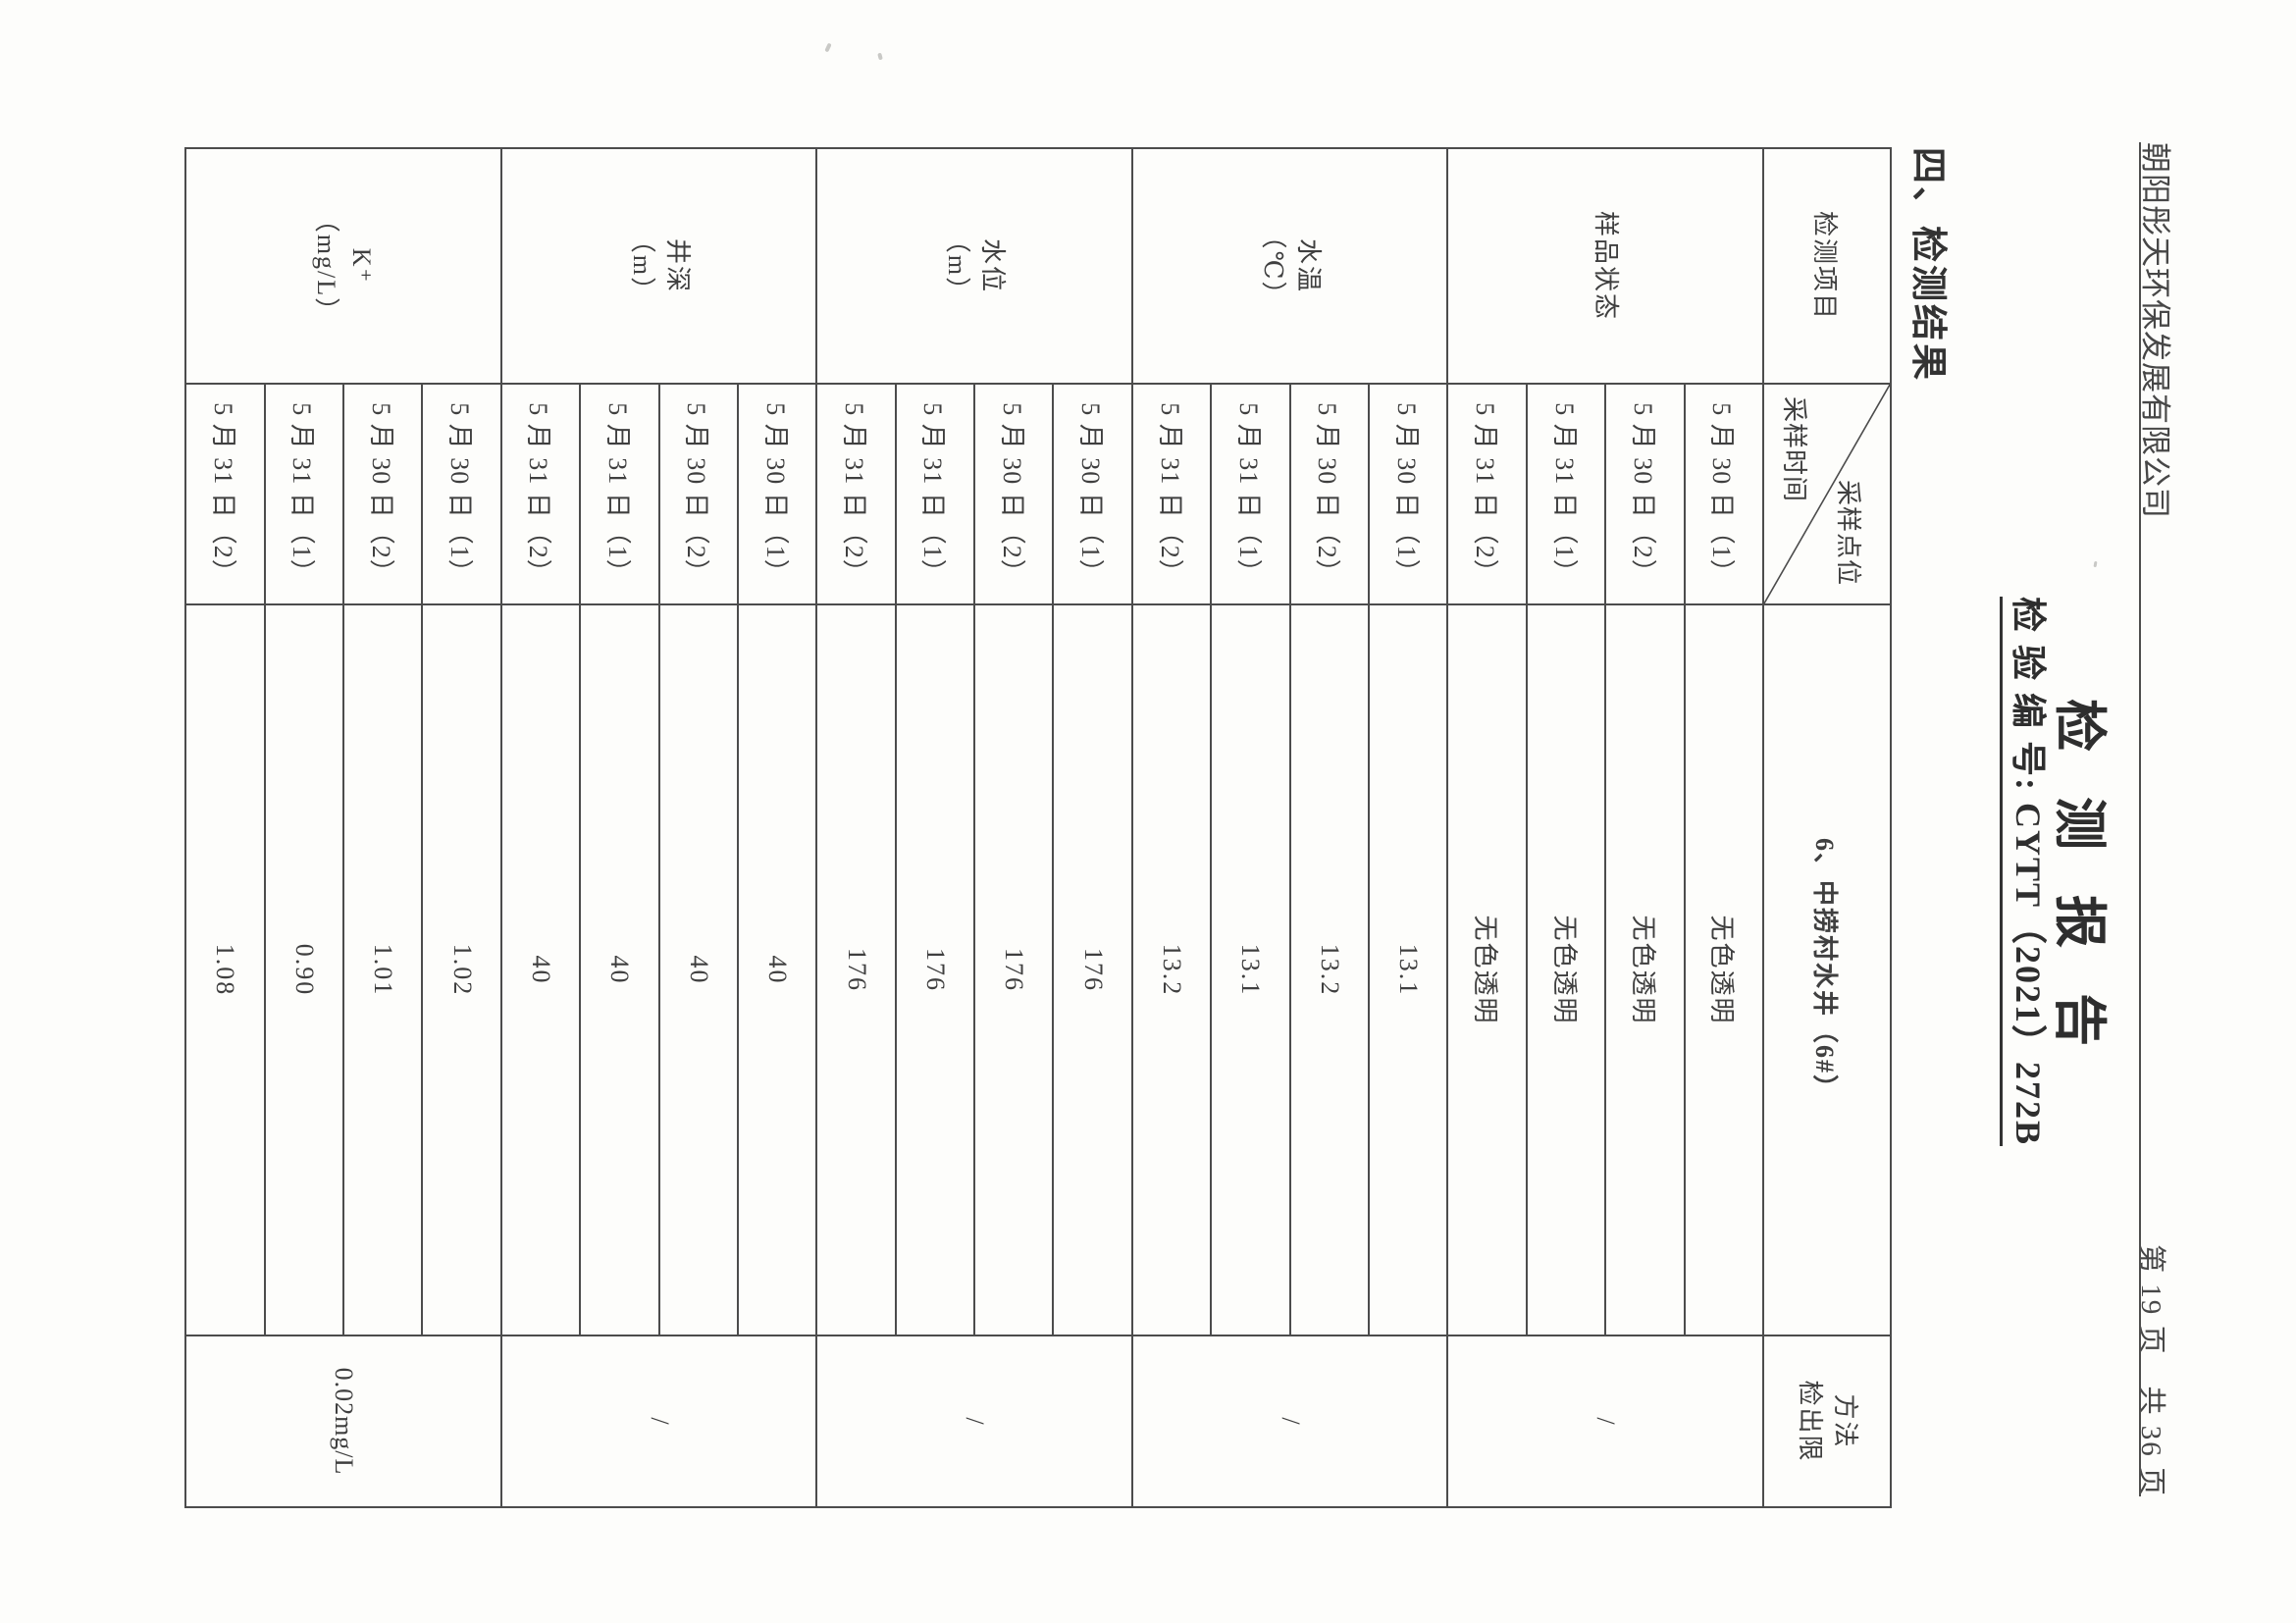  Describe the element at coordinates (1605, 266) in the screenshot. I see `test-item-cell: 样品状态` at that location.